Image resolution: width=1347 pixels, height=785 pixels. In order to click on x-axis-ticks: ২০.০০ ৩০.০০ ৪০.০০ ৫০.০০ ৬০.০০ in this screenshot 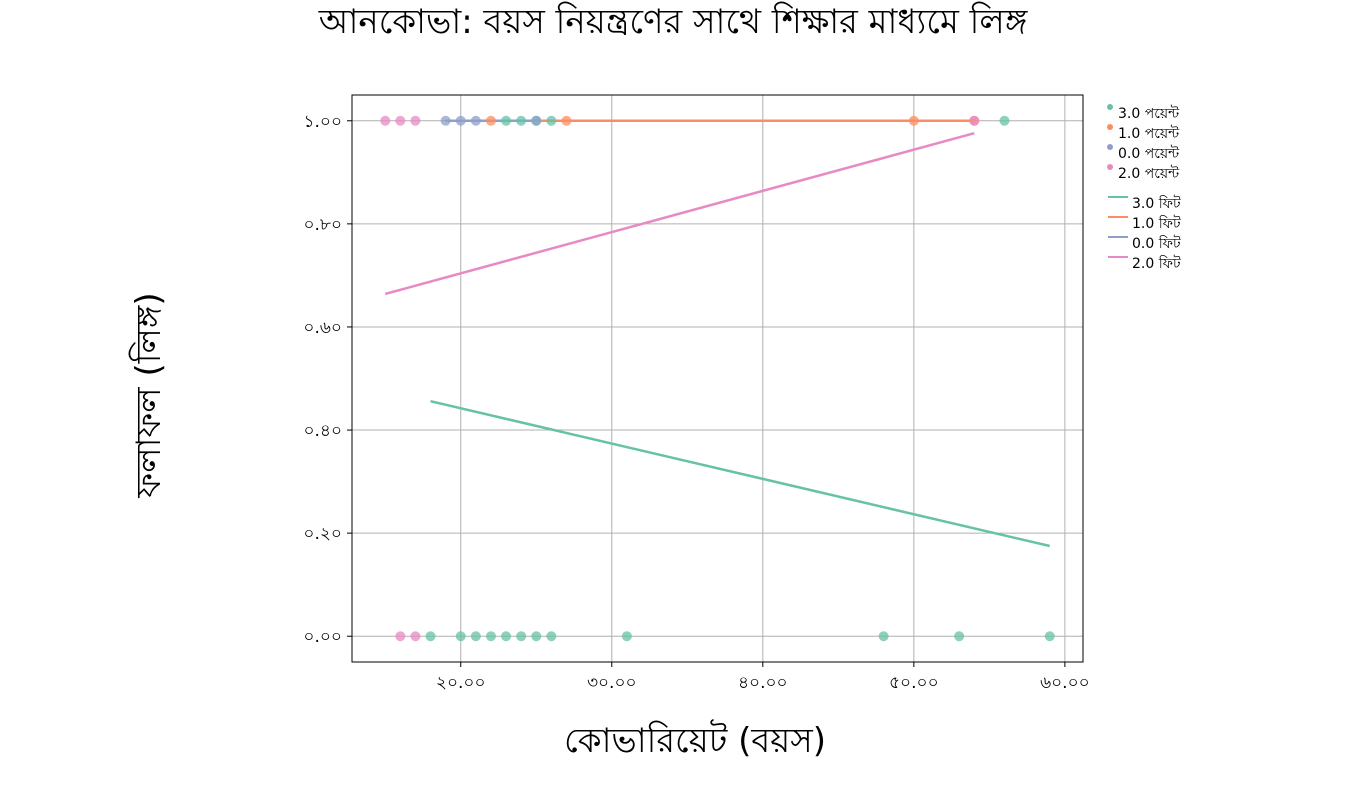, I will do `click(763, 677)`.